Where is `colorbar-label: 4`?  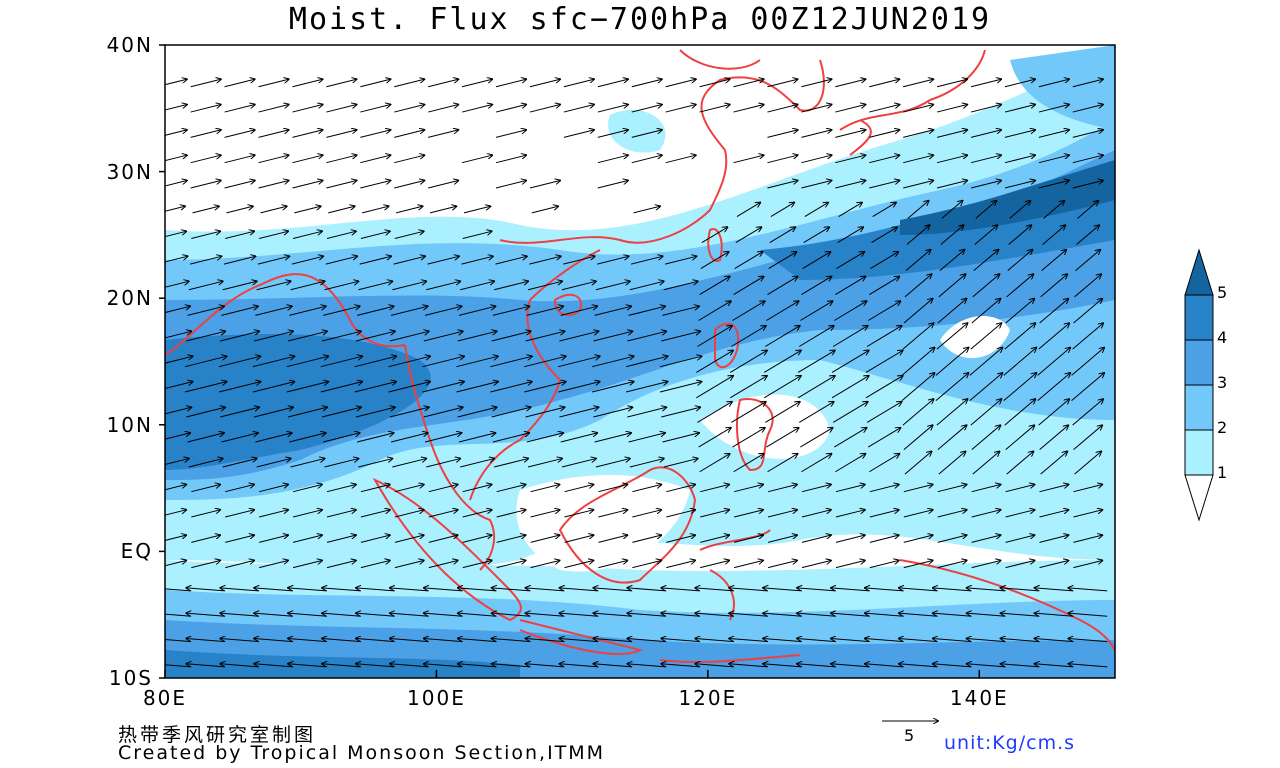 colorbar-label: 4 is located at coordinates (1223, 337).